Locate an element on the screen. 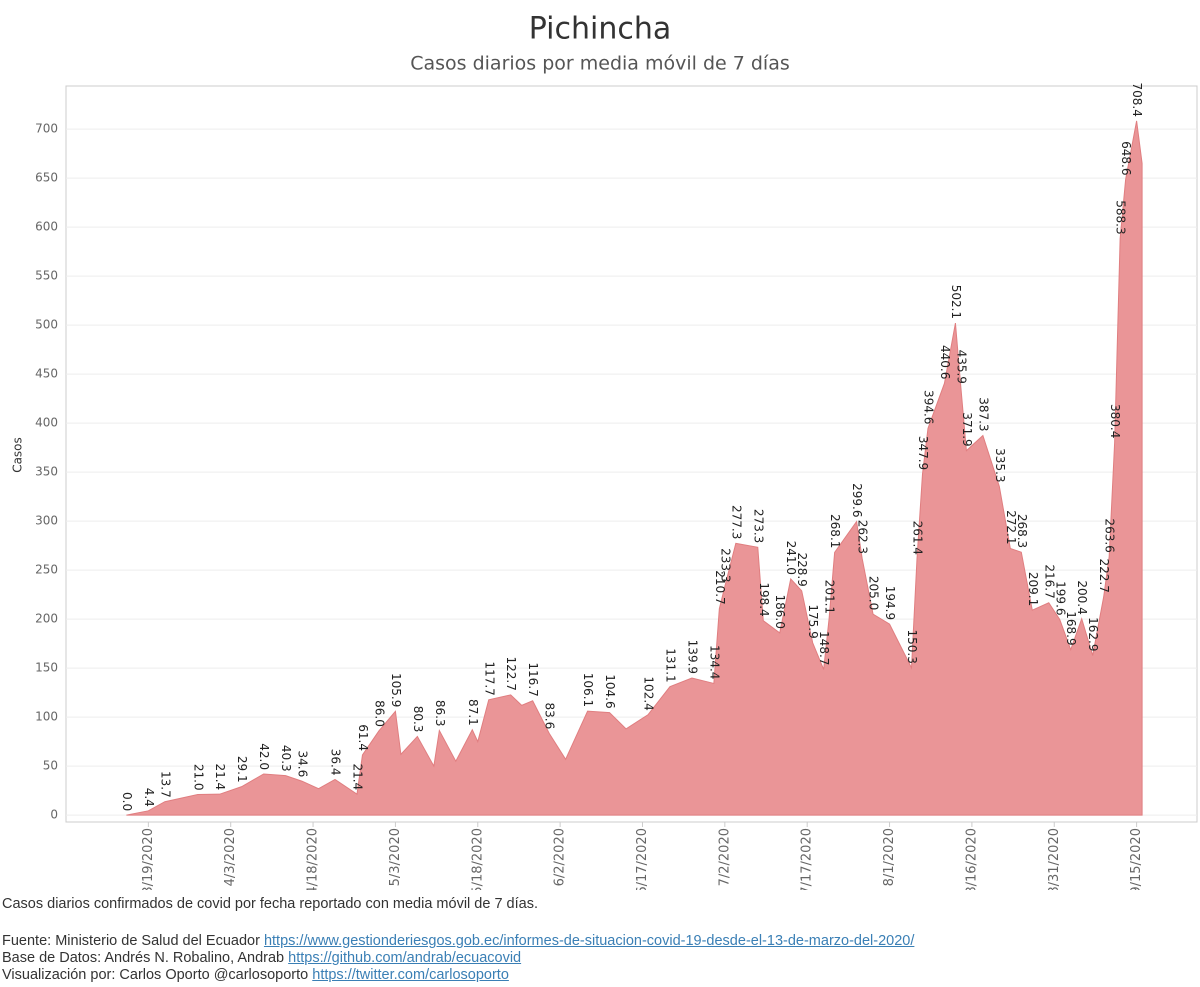  database-link: https://github.com/andrab/ecuacovid is located at coordinates (405, 958).